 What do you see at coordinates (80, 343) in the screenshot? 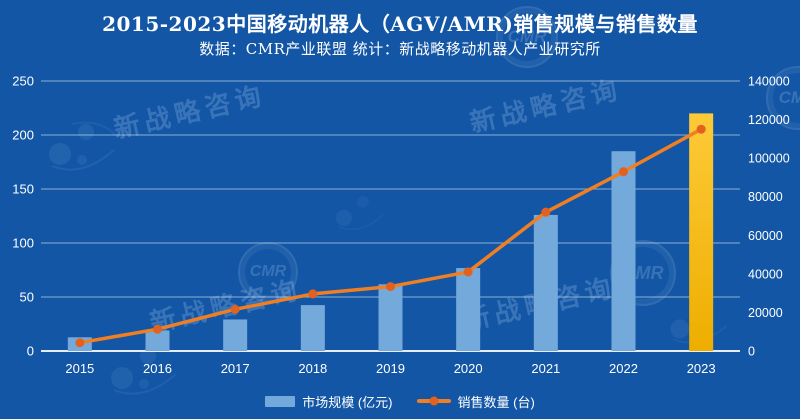
I see `line-marker-2015` at bounding box center [80, 343].